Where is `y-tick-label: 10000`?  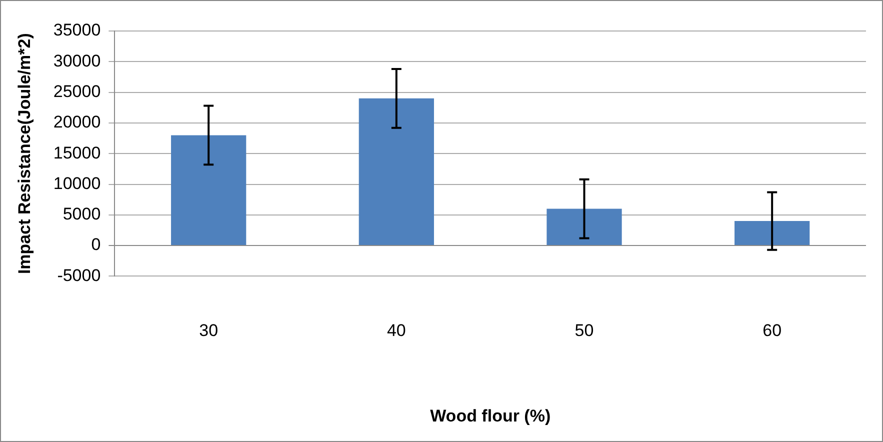
y-tick-label: 10000 is located at coordinates (77, 183).